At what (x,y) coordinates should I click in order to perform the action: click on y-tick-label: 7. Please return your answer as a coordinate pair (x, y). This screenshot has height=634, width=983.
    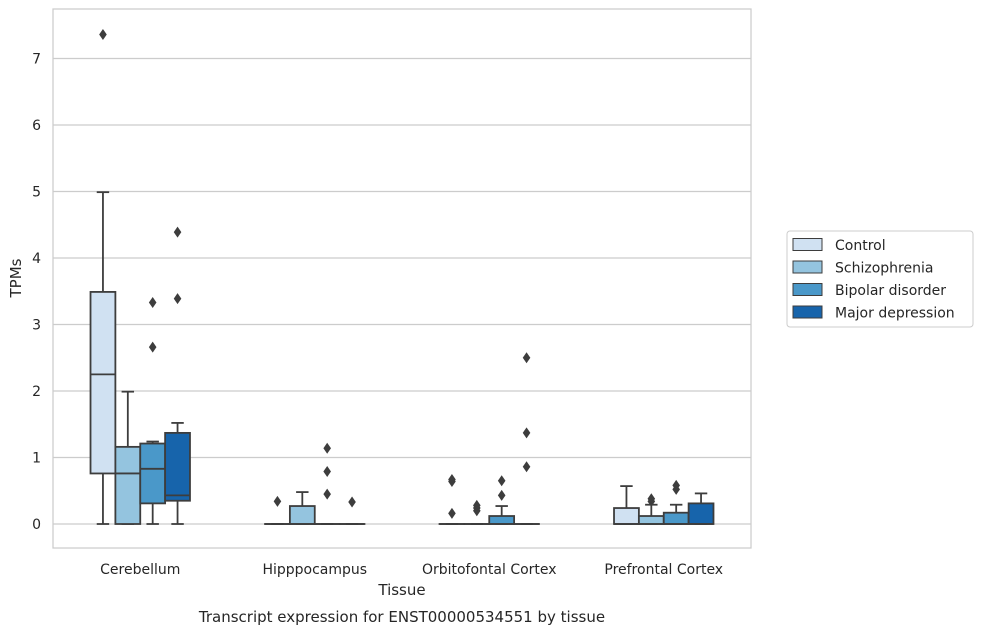
    Looking at the image, I should click on (36, 60).